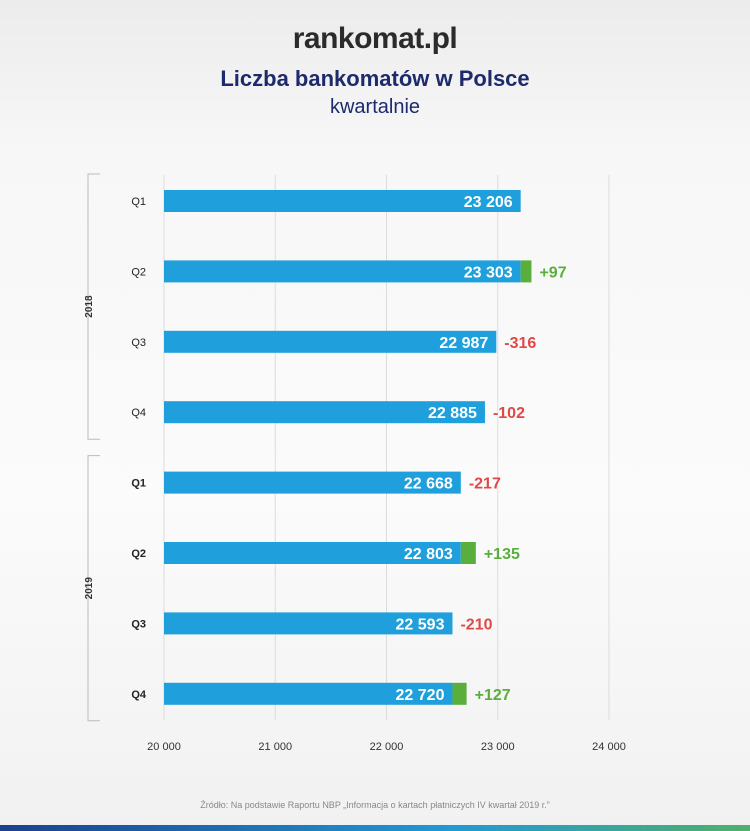 The height and width of the screenshot is (831, 750). I want to click on change-label: +127, so click(493, 695).